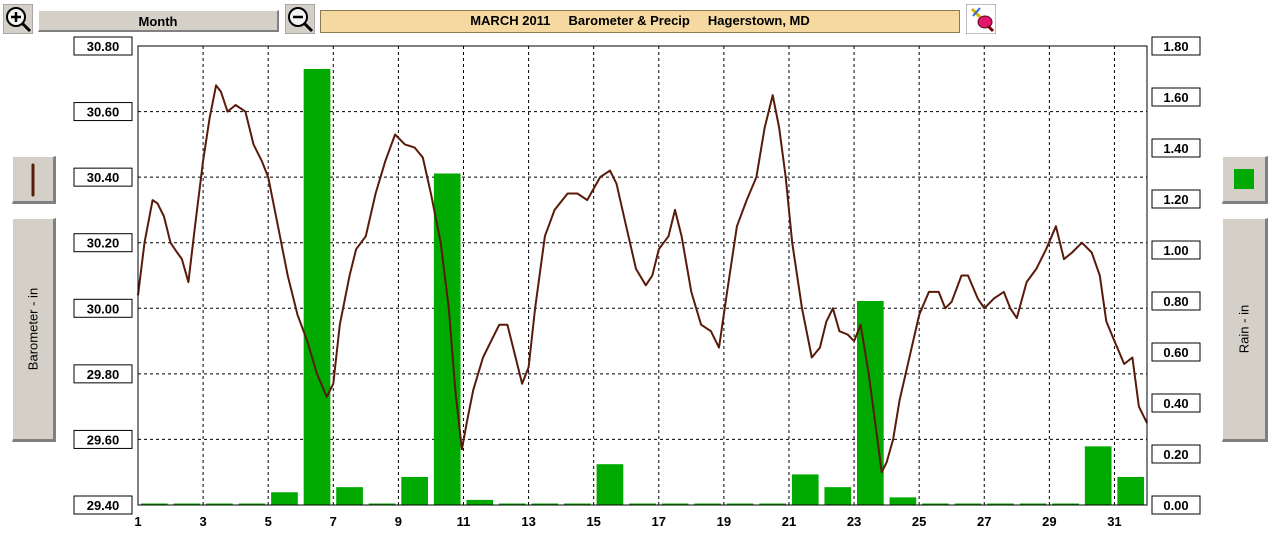 This screenshot has height=534, width=1279. What do you see at coordinates (300, 19) in the screenshot?
I see `zoom-out-icon` at bounding box center [300, 19].